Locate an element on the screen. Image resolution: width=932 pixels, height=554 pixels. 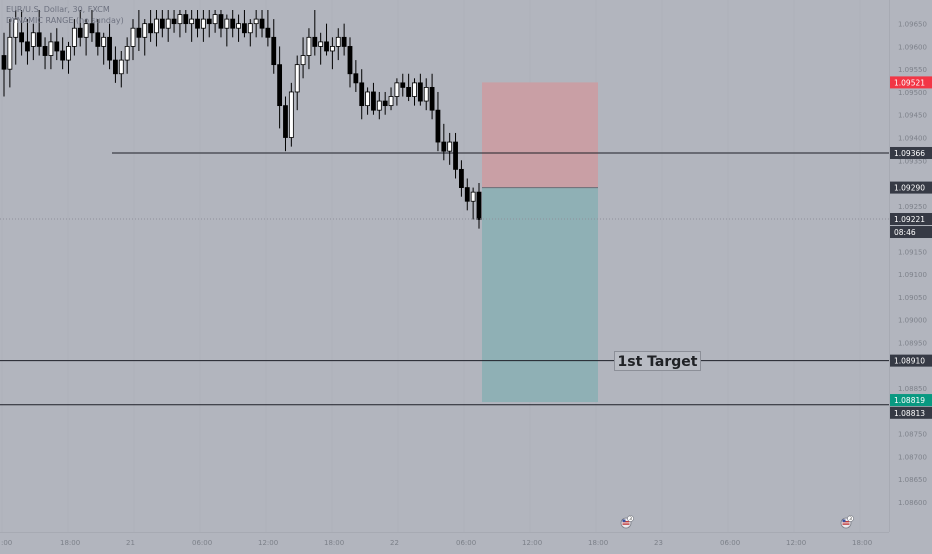
price-badge-tp: 1.08819 is located at coordinates (911, 400).